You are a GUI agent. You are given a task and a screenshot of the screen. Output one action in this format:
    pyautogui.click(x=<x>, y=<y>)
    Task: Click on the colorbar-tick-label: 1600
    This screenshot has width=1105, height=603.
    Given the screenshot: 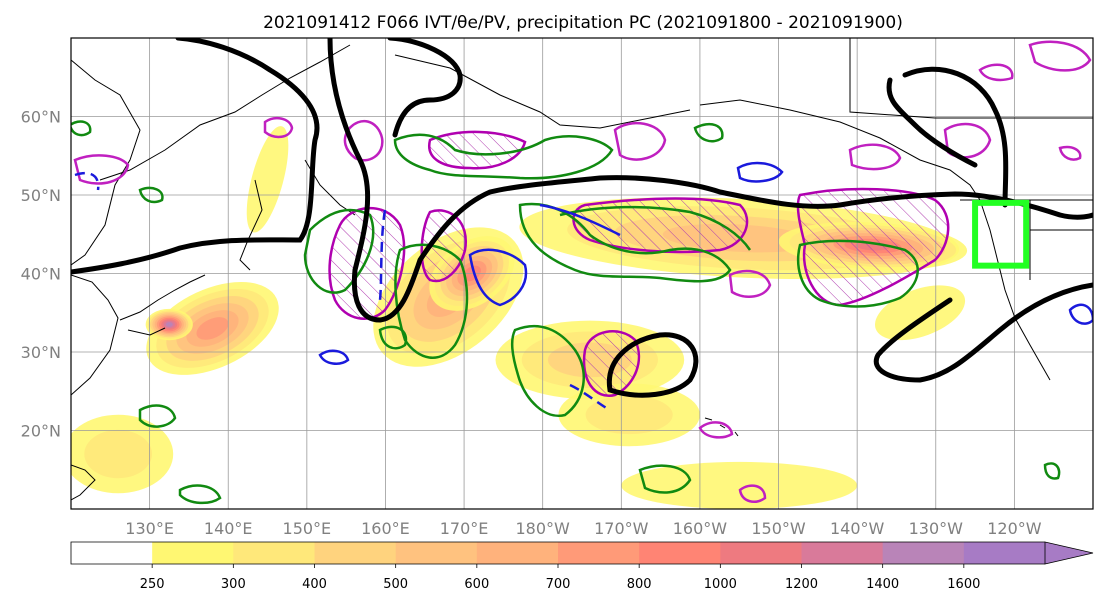 What is the action you would take?
    pyautogui.click(x=963, y=584)
    